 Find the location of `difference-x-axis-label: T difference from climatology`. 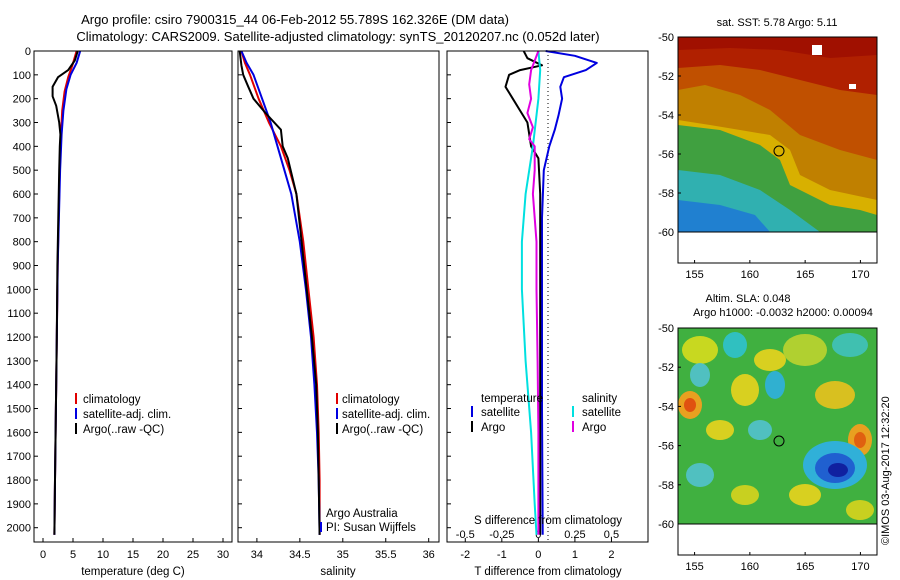

difference-x-axis-label: T difference from climatology is located at coordinates (547, 572).